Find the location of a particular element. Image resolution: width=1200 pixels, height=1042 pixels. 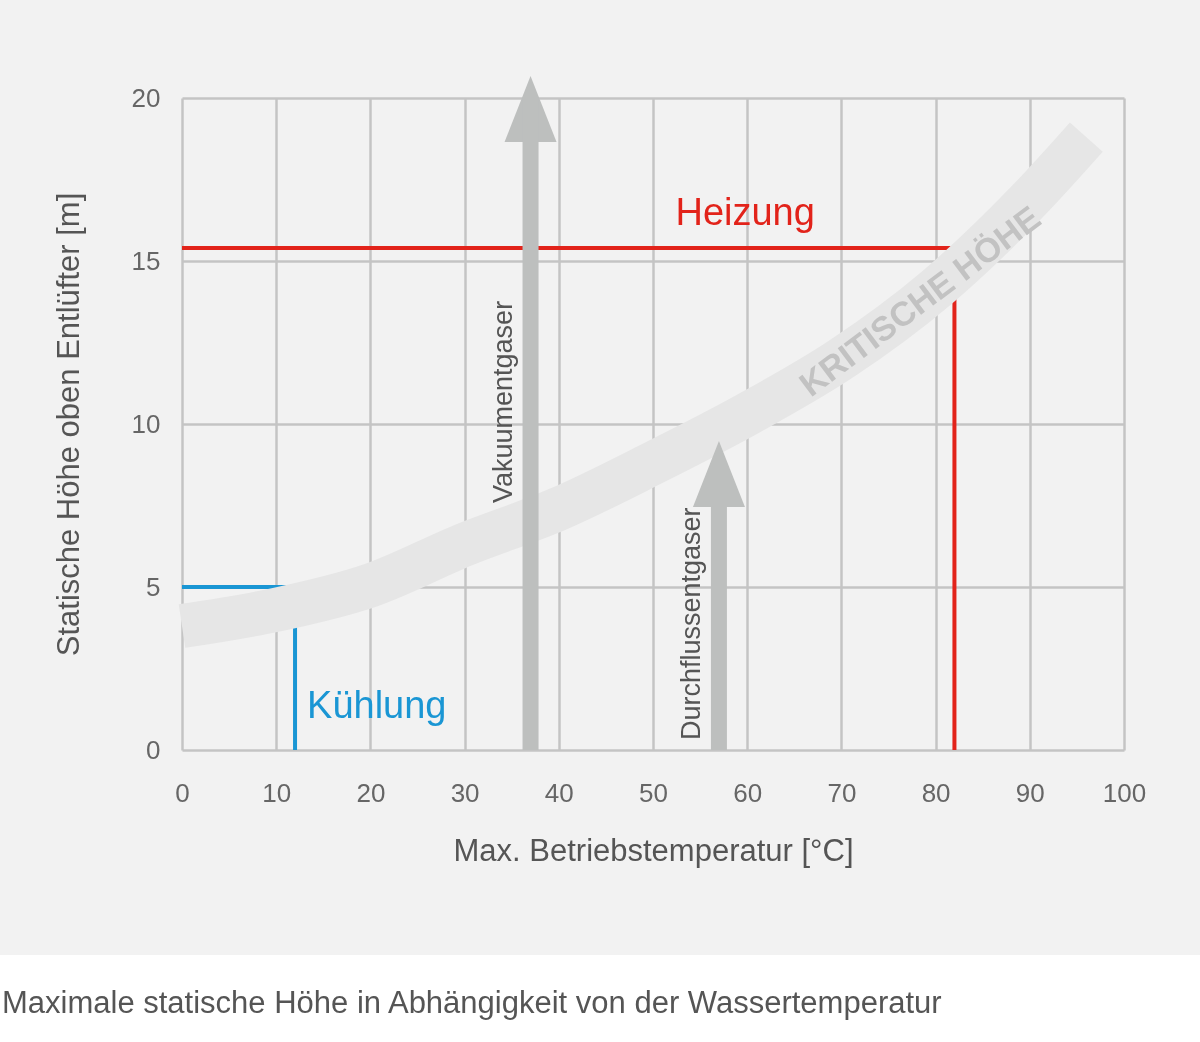

y-tick-label: 10 is located at coordinates (146, 423).